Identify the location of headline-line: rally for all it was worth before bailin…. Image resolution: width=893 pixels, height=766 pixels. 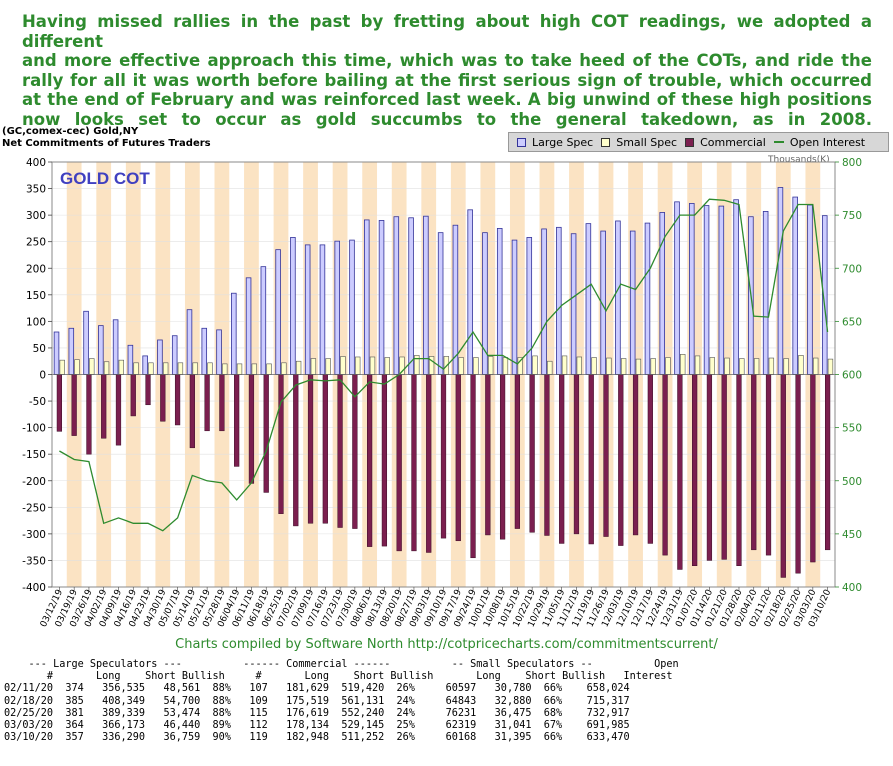
(447, 80).